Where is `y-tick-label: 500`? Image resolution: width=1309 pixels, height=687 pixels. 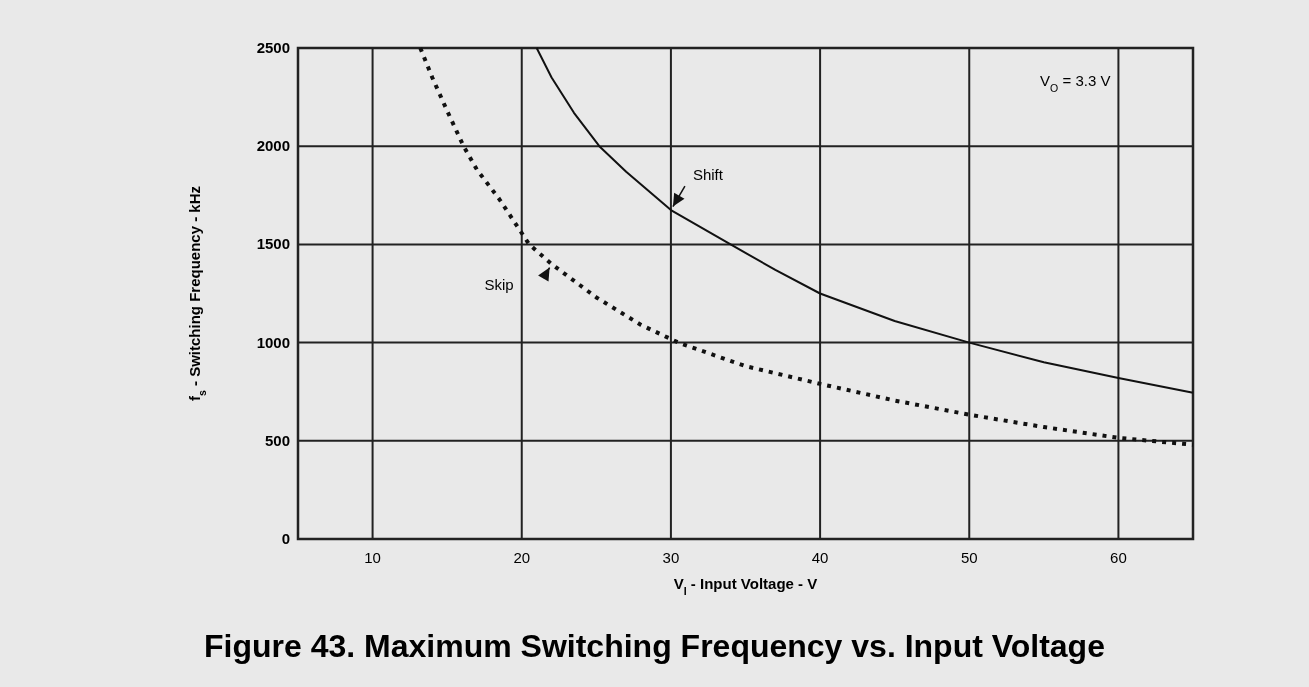 y-tick-label: 500 is located at coordinates (277, 440).